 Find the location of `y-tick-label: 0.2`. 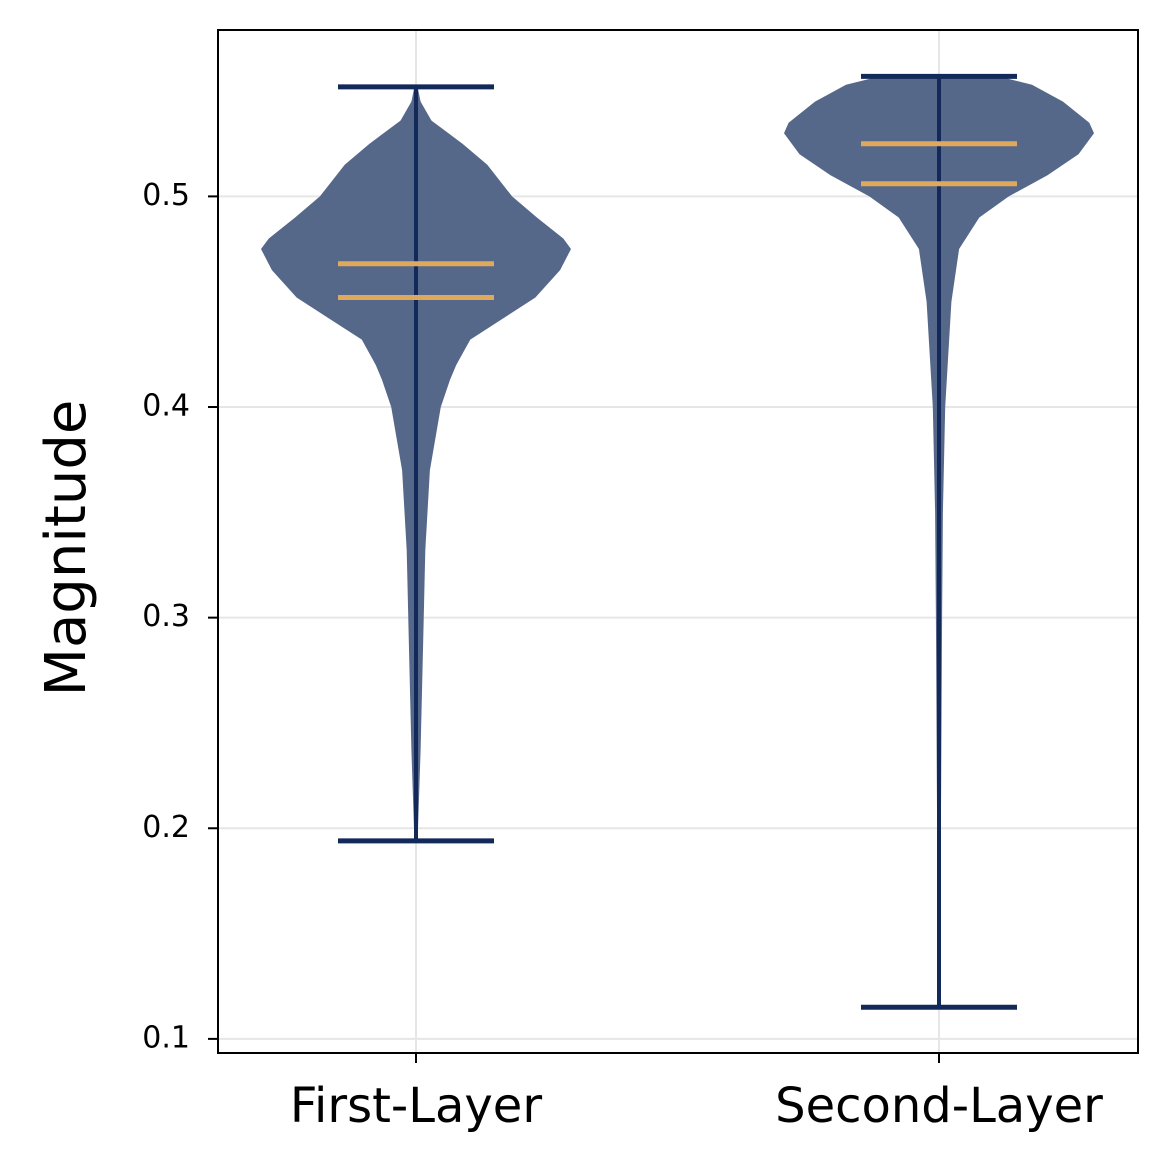

y-tick-label: 0.2 is located at coordinates (166, 827).